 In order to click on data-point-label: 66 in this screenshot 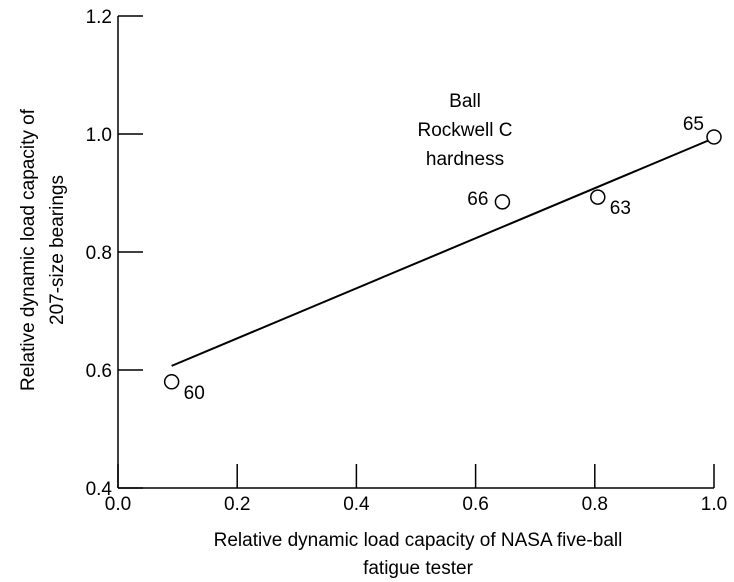, I will do `click(477, 199)`.